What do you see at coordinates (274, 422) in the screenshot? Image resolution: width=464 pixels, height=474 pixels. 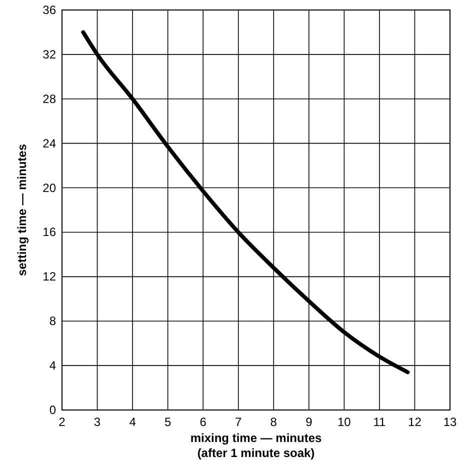 I see `x-tick-label: 8` at bounding box center [274, 422].